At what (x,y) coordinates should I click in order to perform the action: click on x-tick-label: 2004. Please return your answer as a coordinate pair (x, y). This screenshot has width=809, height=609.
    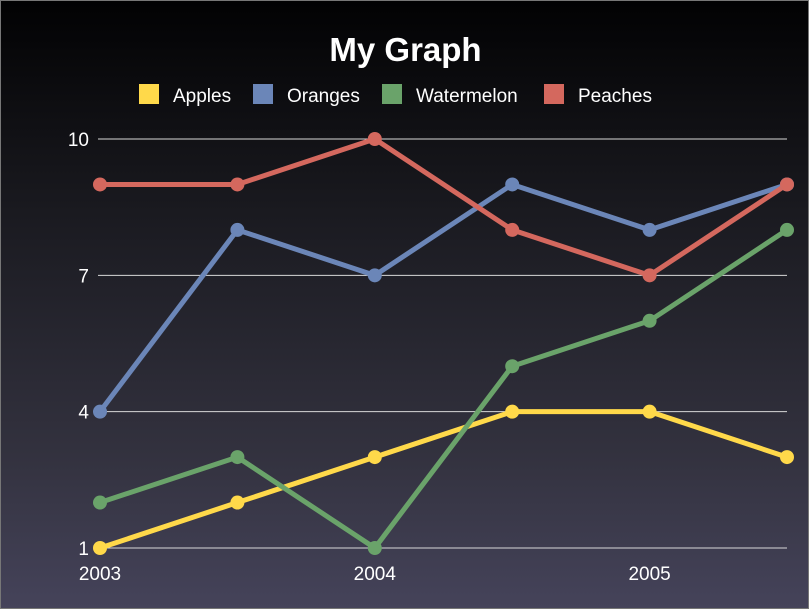
    Looking at the image, I should click on (375, 574).